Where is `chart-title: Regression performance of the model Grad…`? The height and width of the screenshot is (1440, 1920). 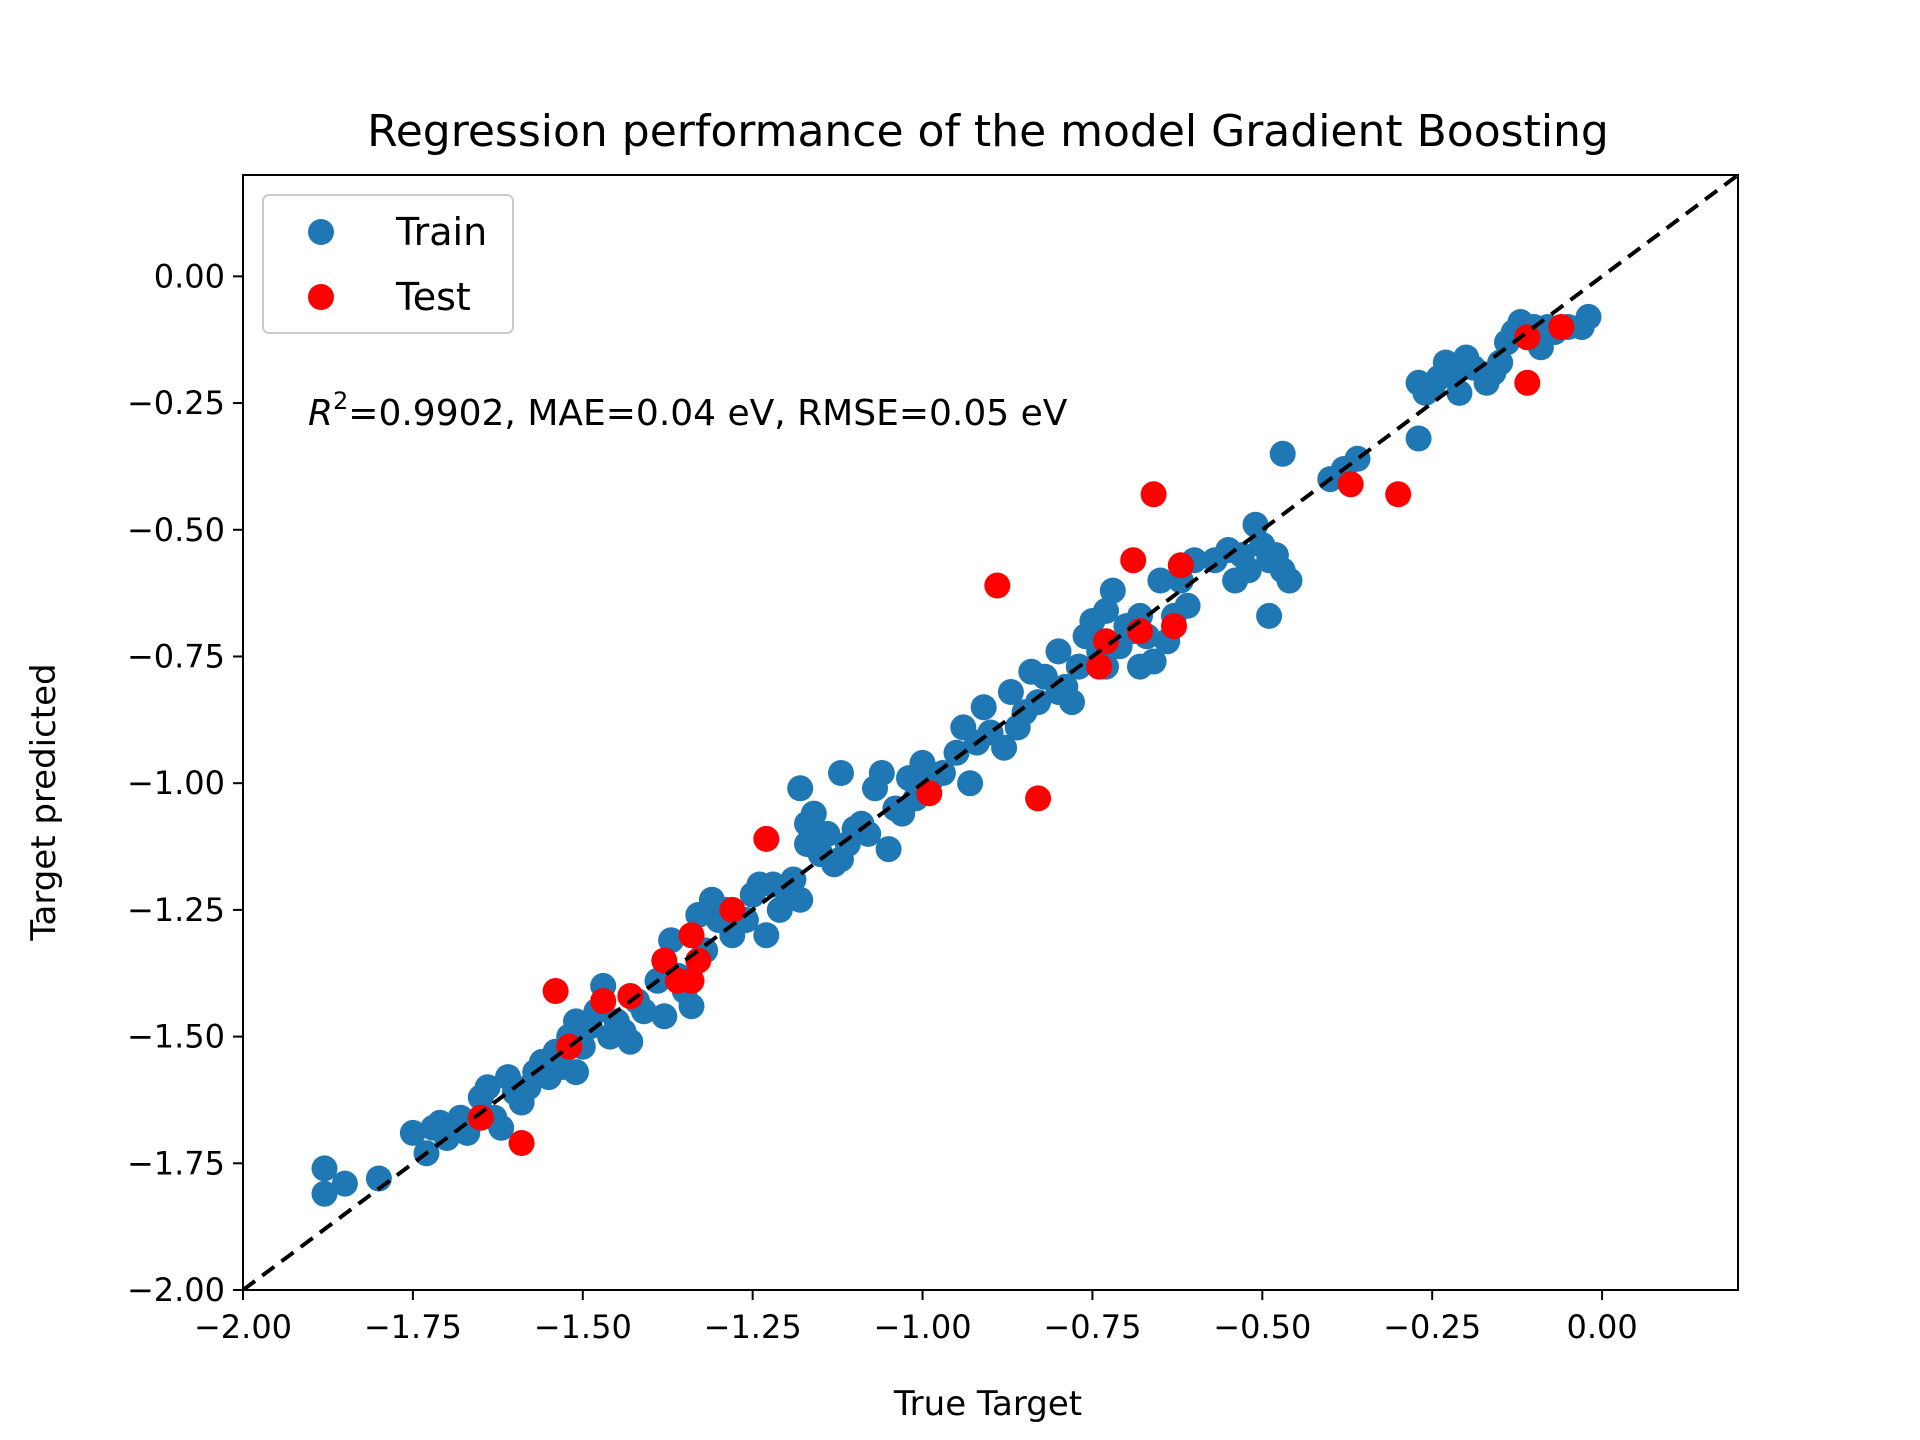
chart-title: Regression performance of the model Grad… is located at coordinates (988, 131).